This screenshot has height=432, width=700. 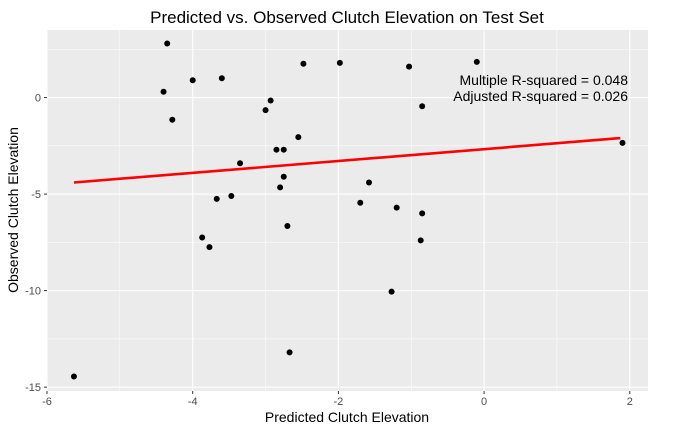 I want to click on y-tick-label: -10, so click(x=33, y=292).